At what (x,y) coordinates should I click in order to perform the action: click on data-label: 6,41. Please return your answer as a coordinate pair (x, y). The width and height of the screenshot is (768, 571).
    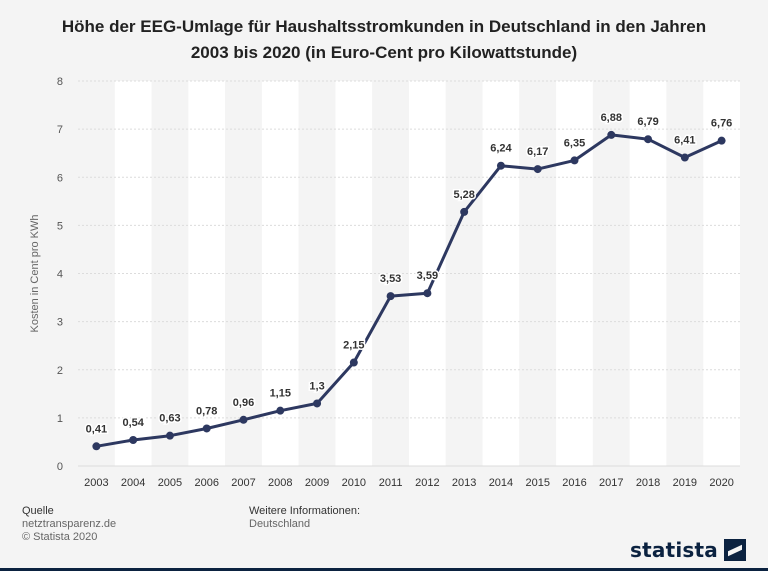
    Looking at the image, I should click on (684, 141).